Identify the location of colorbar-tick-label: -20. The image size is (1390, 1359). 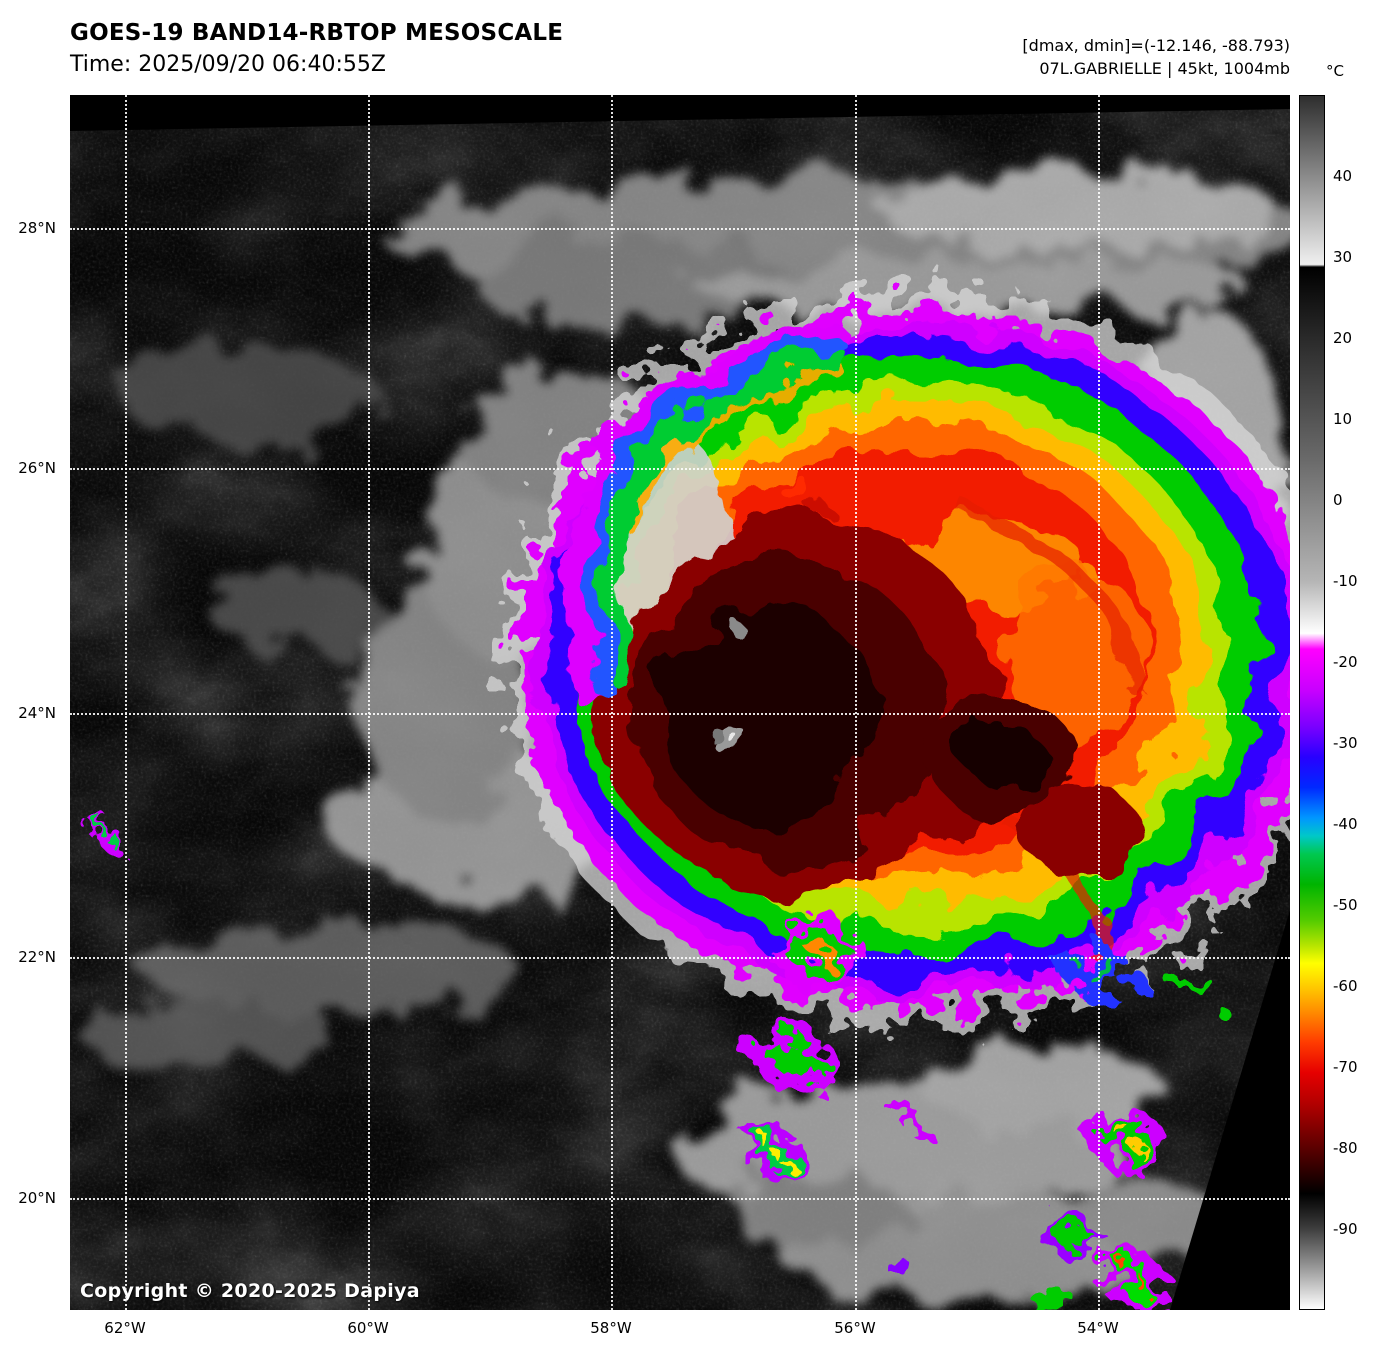
(1345, 662).